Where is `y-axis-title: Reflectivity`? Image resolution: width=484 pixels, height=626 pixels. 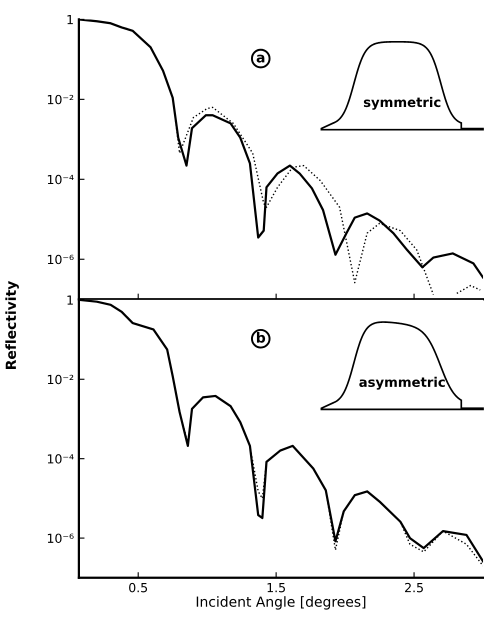
y-axis-title: Reflectivity is located at coordinates (12, 325).